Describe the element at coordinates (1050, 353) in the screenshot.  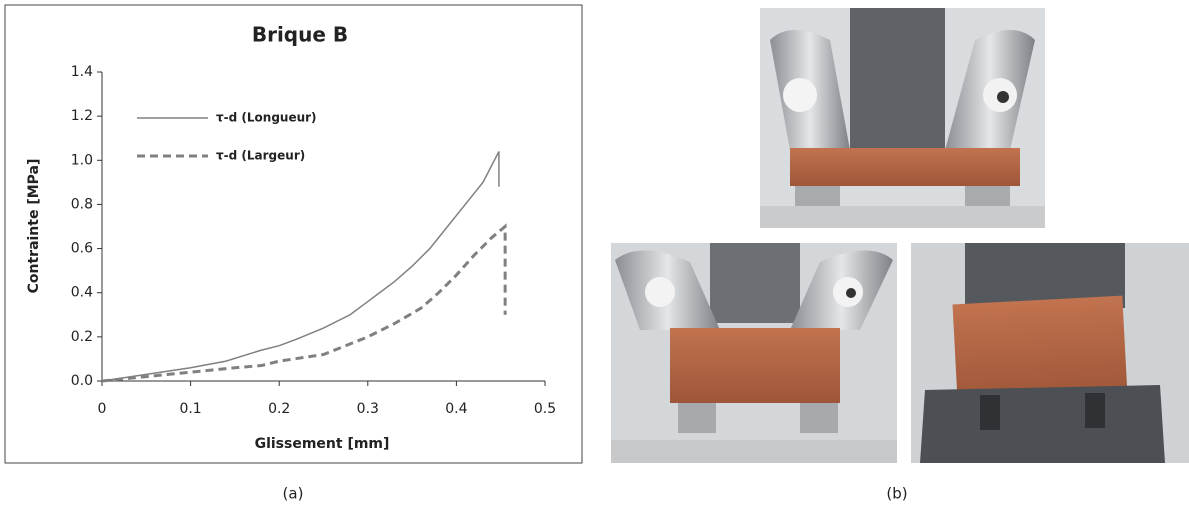
I see `photo-bottom-right` at that location.